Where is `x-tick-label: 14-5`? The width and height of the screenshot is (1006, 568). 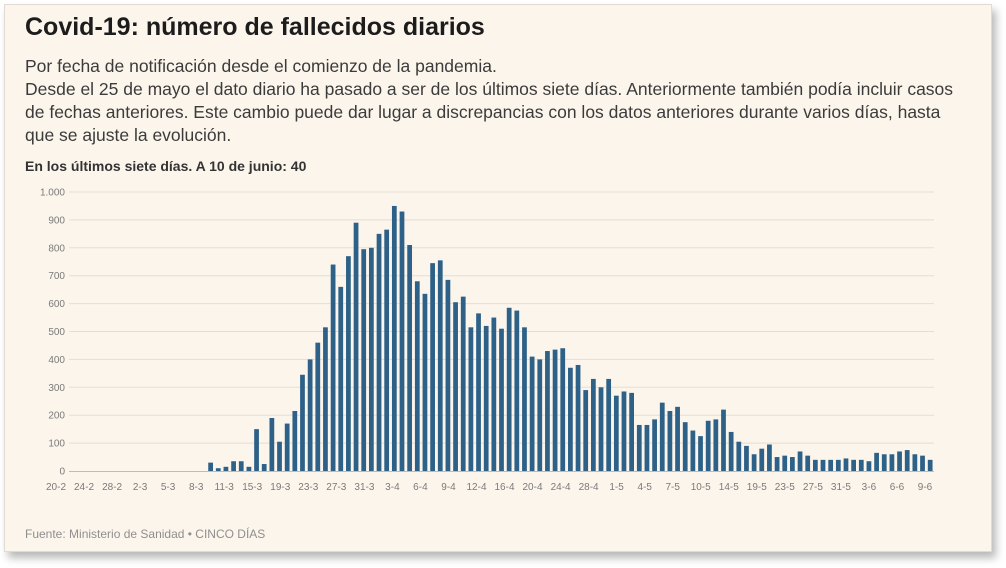 x-tick-label: 14-5 is located at coordinates (729, 487).